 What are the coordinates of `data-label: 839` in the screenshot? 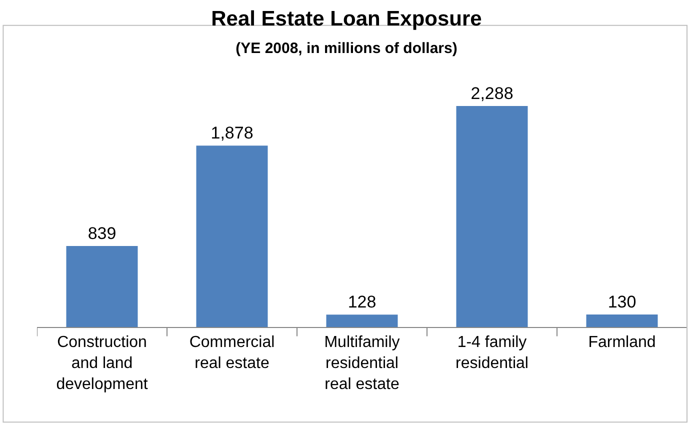 It's located at (102, 233).